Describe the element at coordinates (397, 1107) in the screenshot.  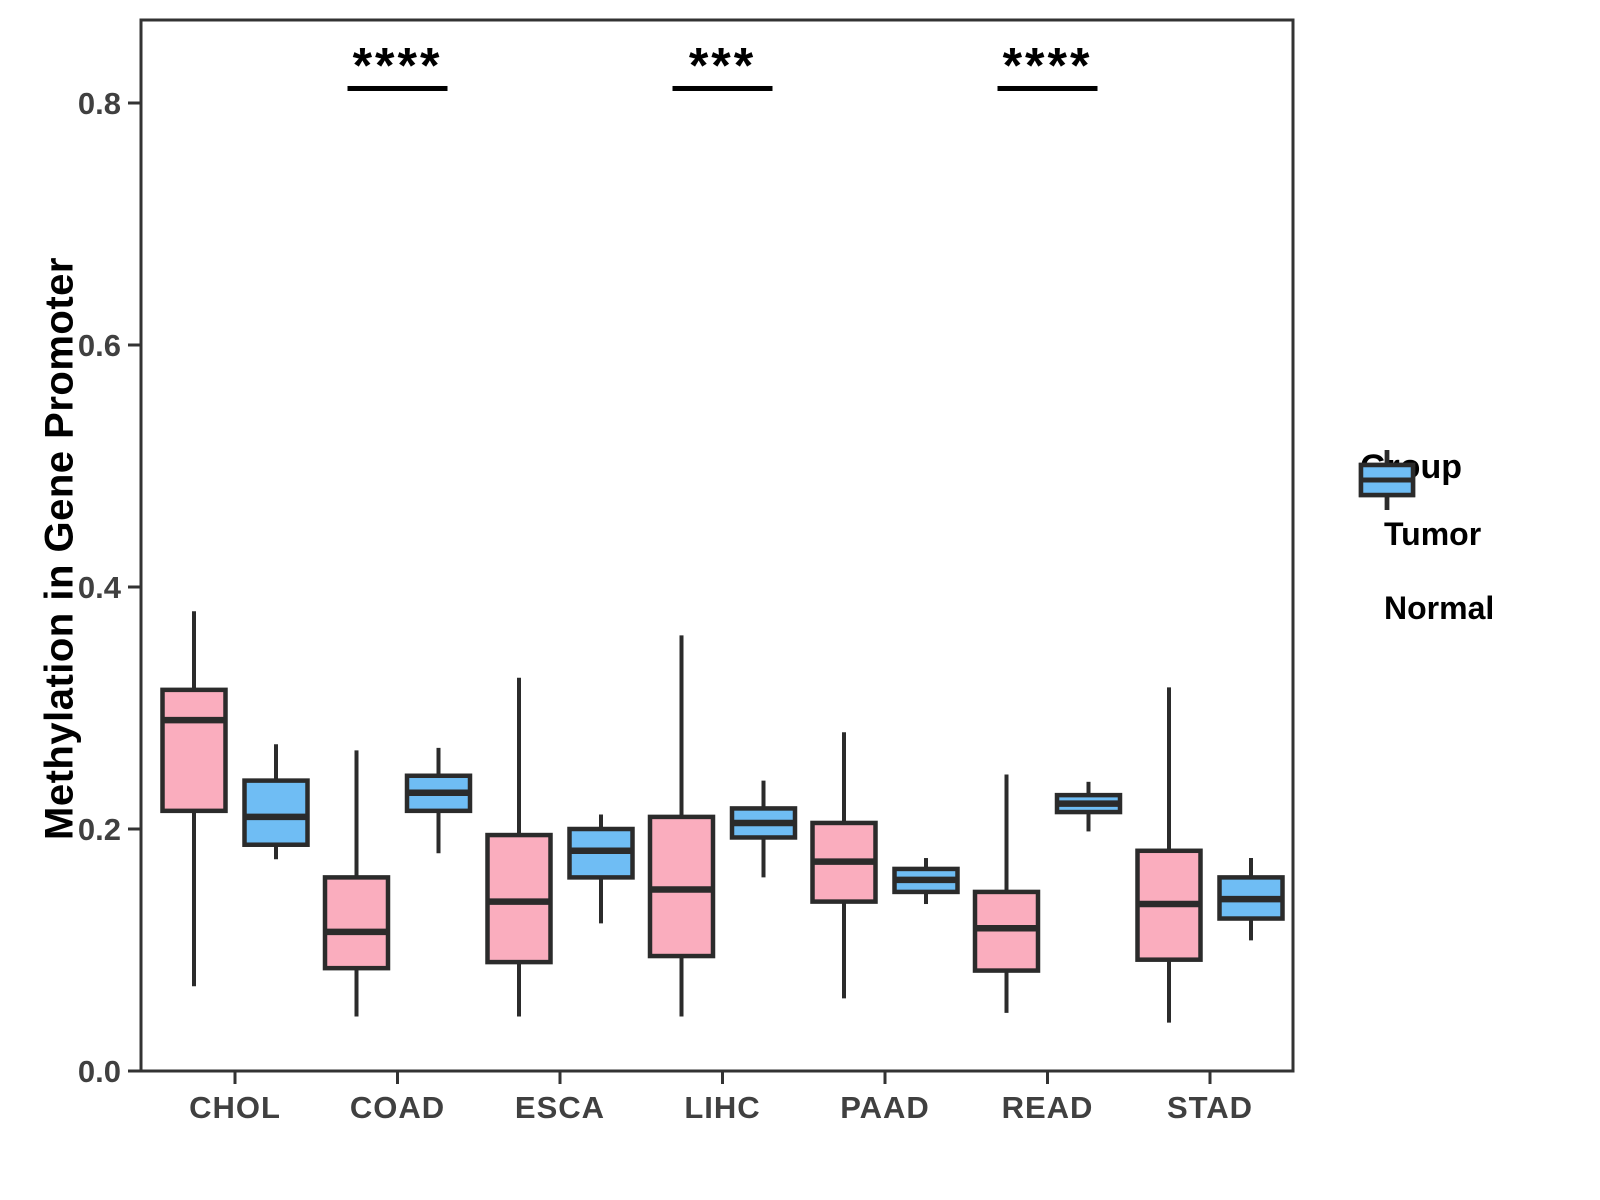
I see `x-tick-label-coad: COAD` at that location.